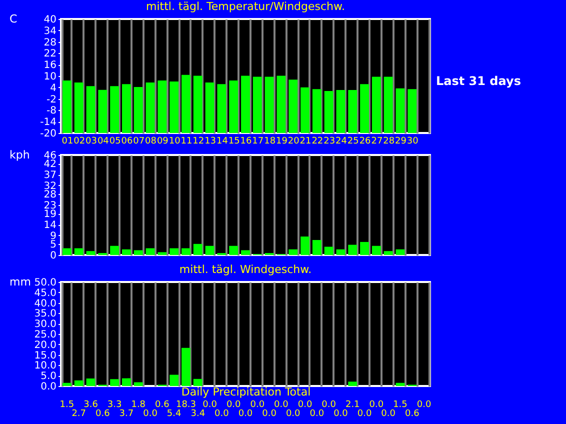 The height and width of the screenshot is (424, 566). I want to click on data-label: 5.4, so click(174, 414).